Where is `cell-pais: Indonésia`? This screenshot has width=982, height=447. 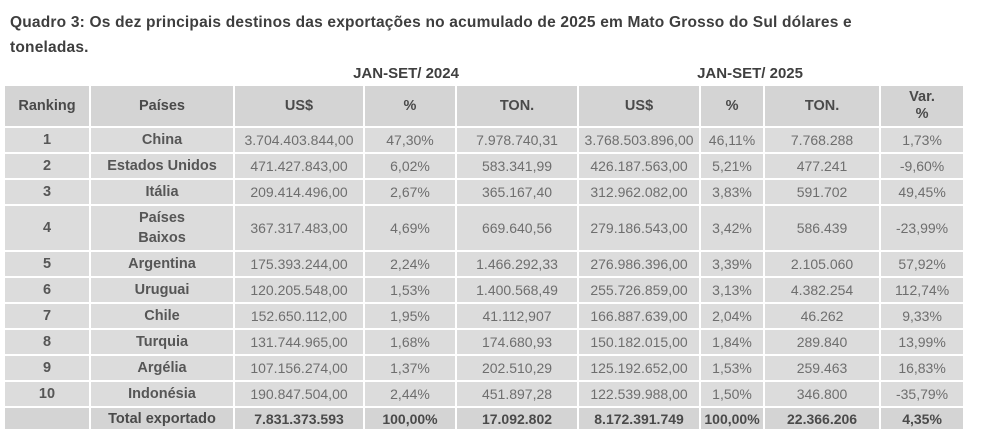
cell-pais: Indonésia is located at coordinates (162, 394).